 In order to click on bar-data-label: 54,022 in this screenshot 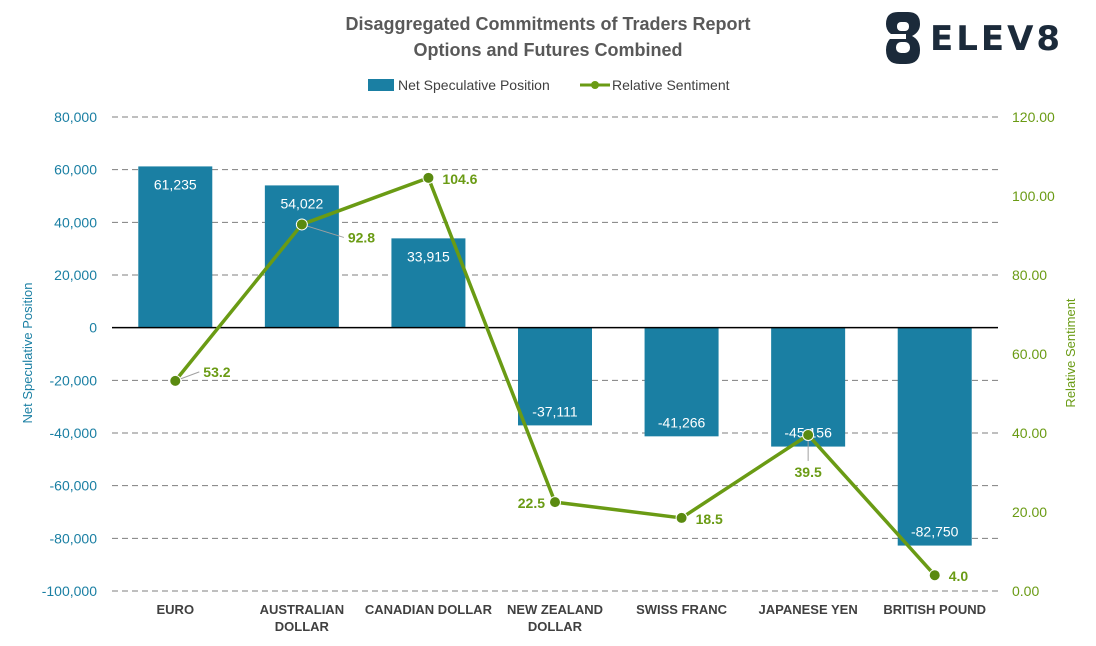, I will do `click(301, 203)`.